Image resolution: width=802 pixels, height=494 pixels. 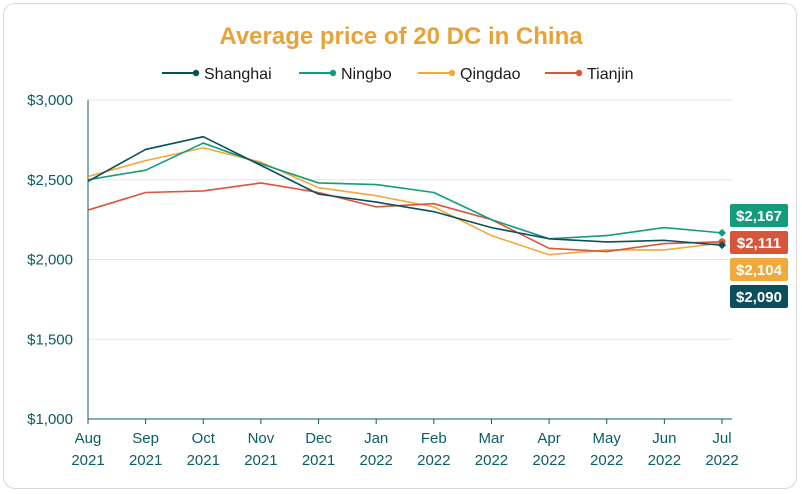 What do you see at coordinates (366, 74) in the screenshot?
I see `legend-label: Ningbo` at bounding box center [366, 74].